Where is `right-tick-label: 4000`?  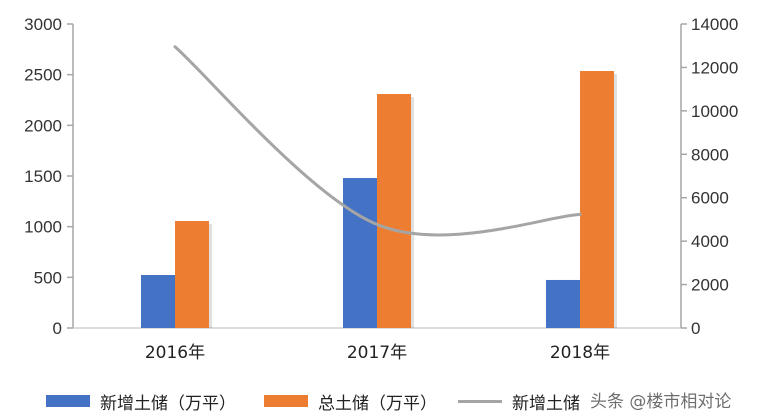
right-tick-label: 4000 is located at coordinates (710, 241).